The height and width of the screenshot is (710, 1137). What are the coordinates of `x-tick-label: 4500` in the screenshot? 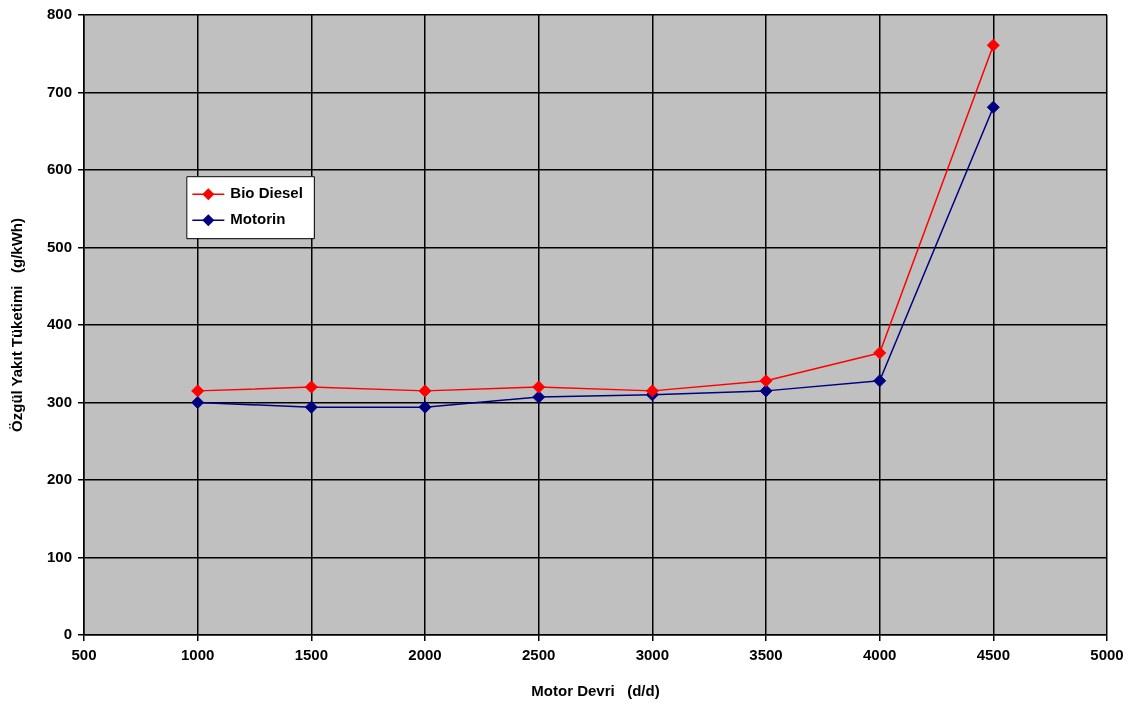 It's located at (993, 655).